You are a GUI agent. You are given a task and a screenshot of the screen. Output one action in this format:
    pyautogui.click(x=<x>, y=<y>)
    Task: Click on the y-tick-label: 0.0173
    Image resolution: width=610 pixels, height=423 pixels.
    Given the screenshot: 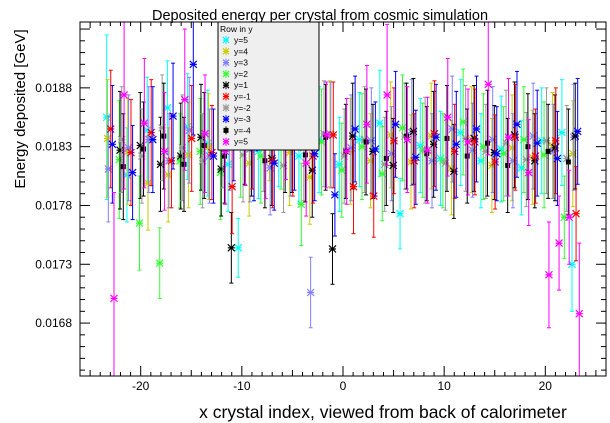 What is the action you would take?
    pyautogui.click(x=53, y=264)
    